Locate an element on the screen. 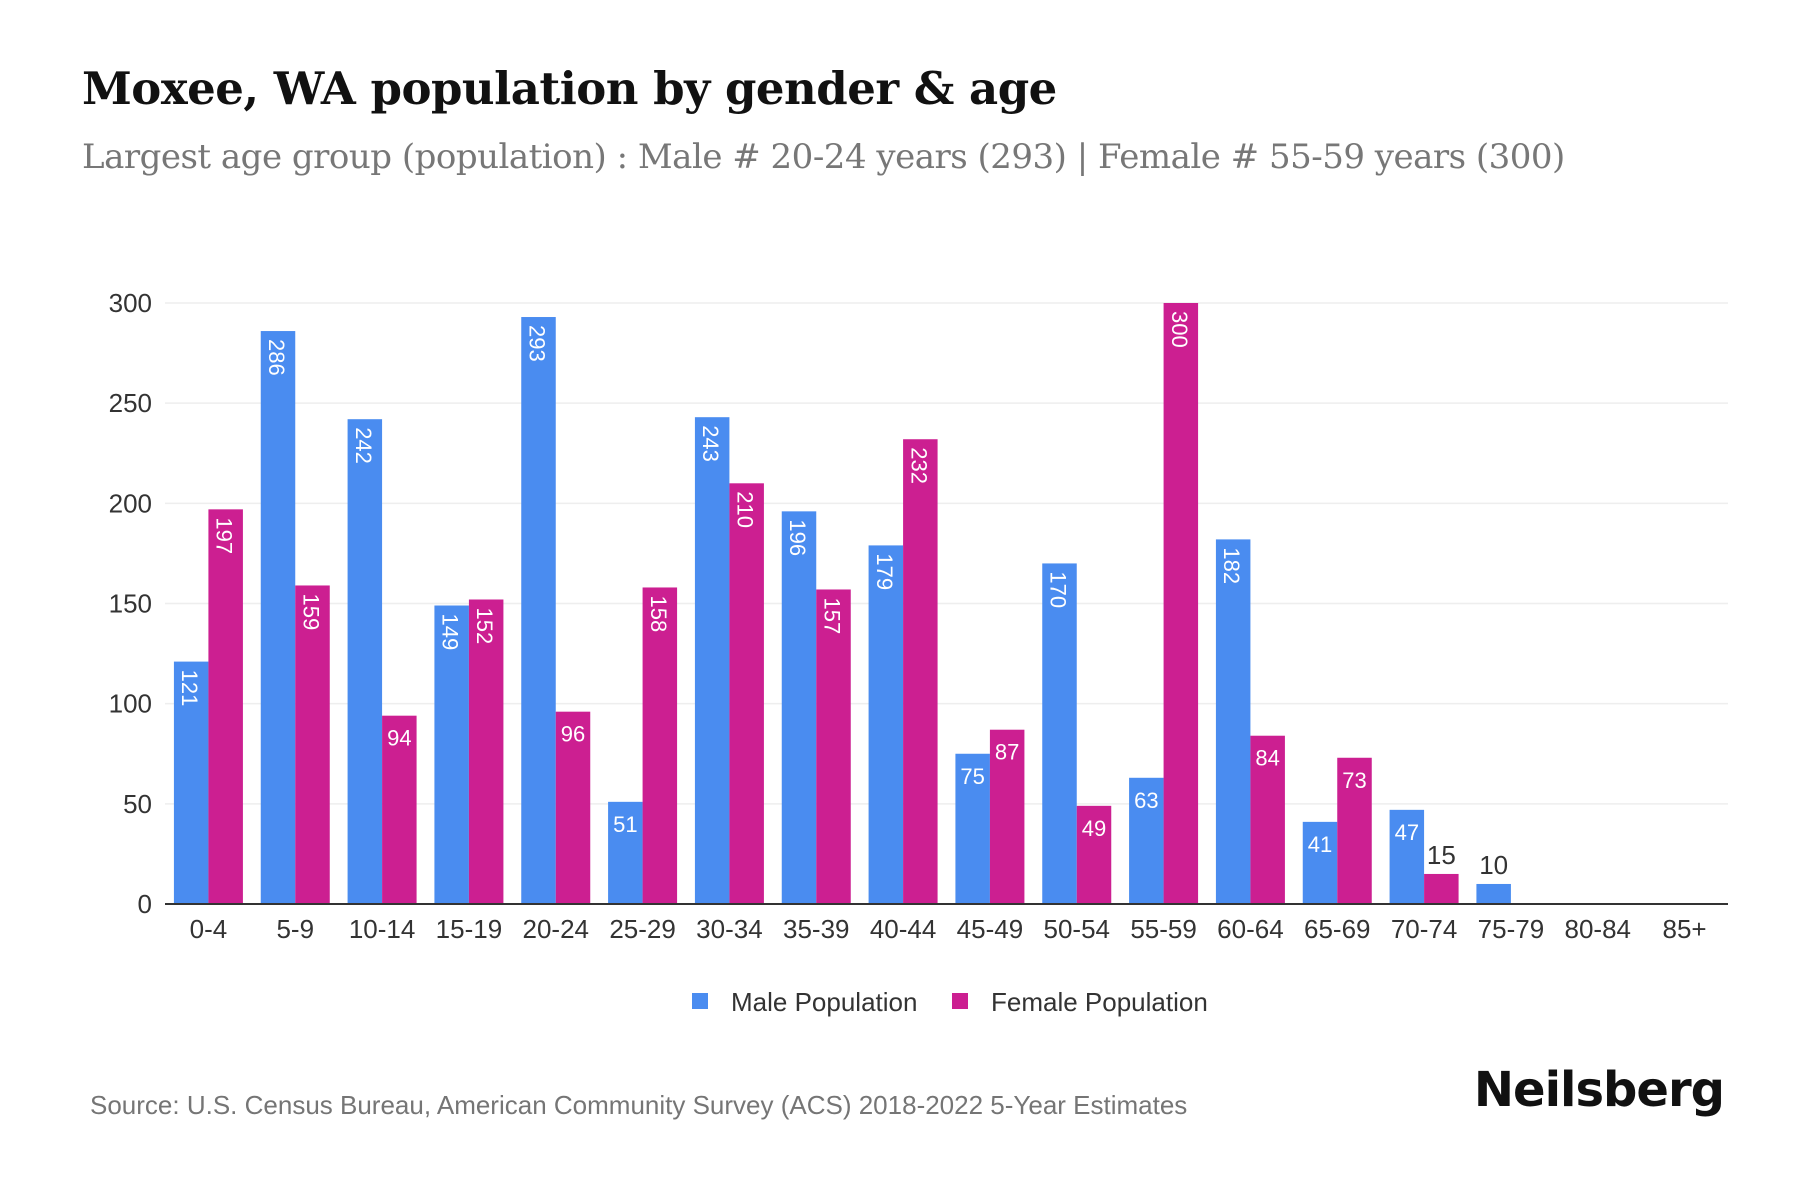  data-label: 94 is located at coordinates (399, 738).